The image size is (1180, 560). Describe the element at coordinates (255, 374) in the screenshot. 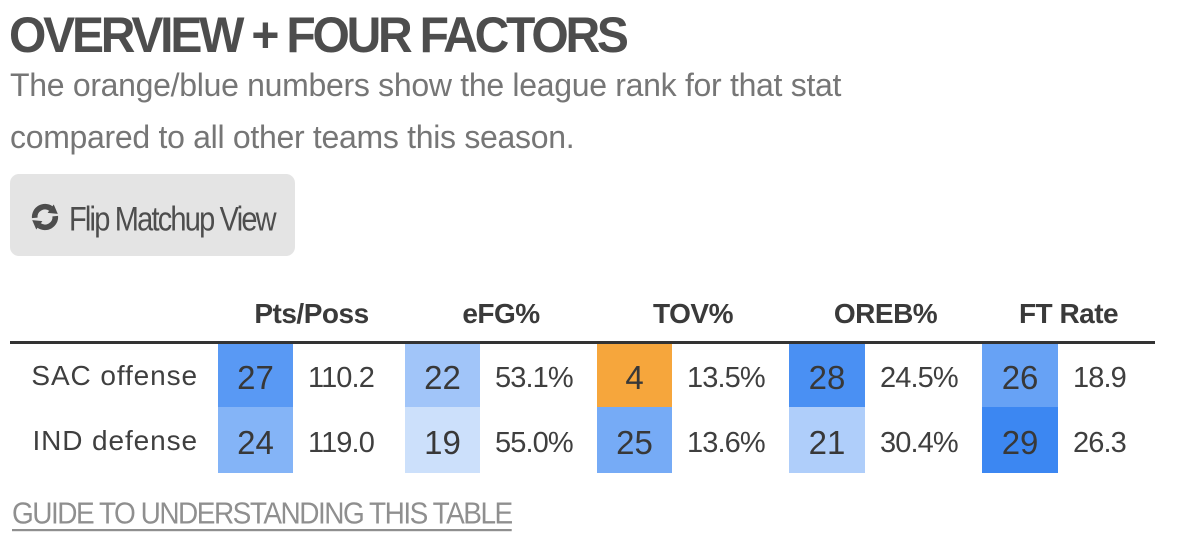

I see `rank-cell: 27` at that location.